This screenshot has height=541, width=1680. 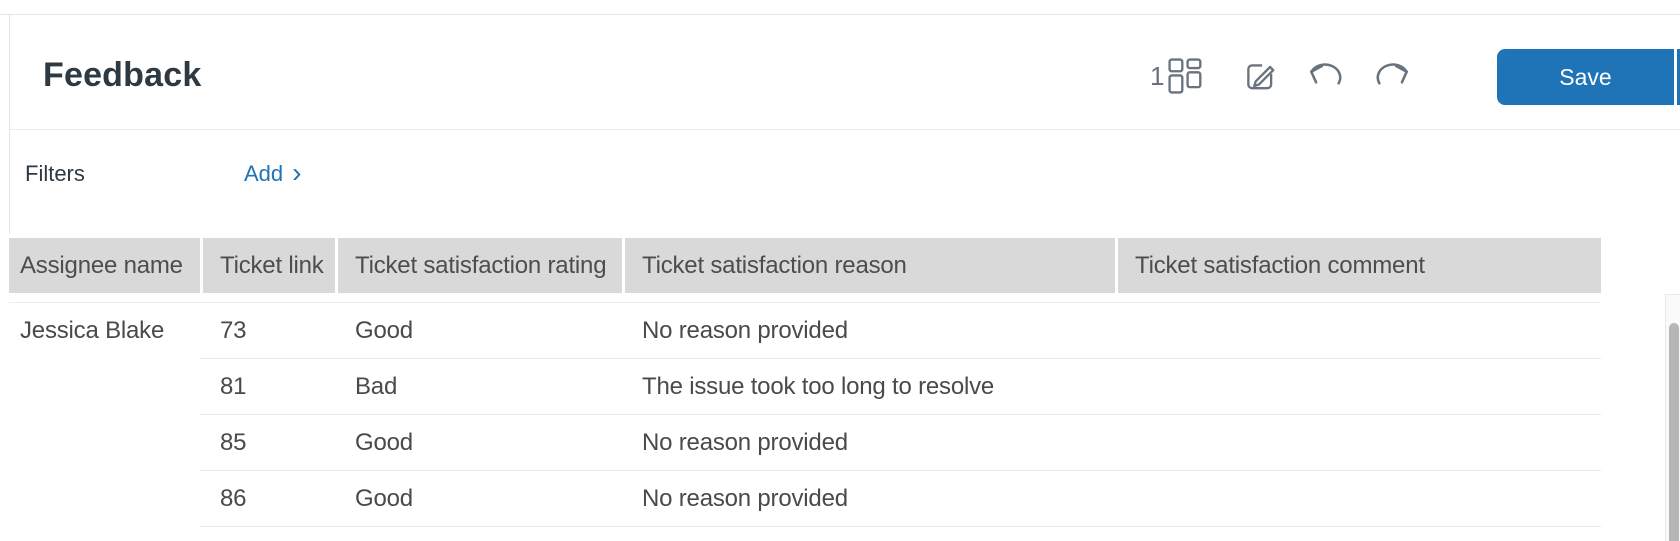 What do you see at coordinates (55, 173) in the screenshot?
I see `filters-label: Filters` at bounding box center [55, 173].